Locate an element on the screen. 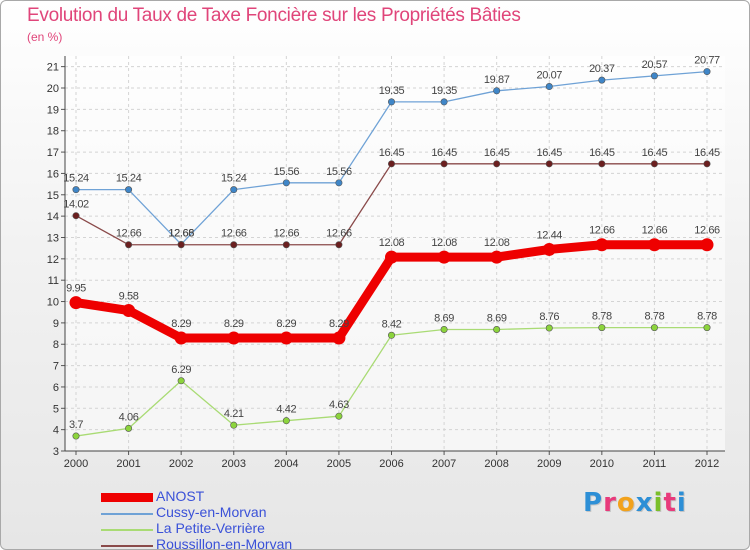 The image size is (750, 550). x-tick-label: 2006 is located at coordinates (391, 464).